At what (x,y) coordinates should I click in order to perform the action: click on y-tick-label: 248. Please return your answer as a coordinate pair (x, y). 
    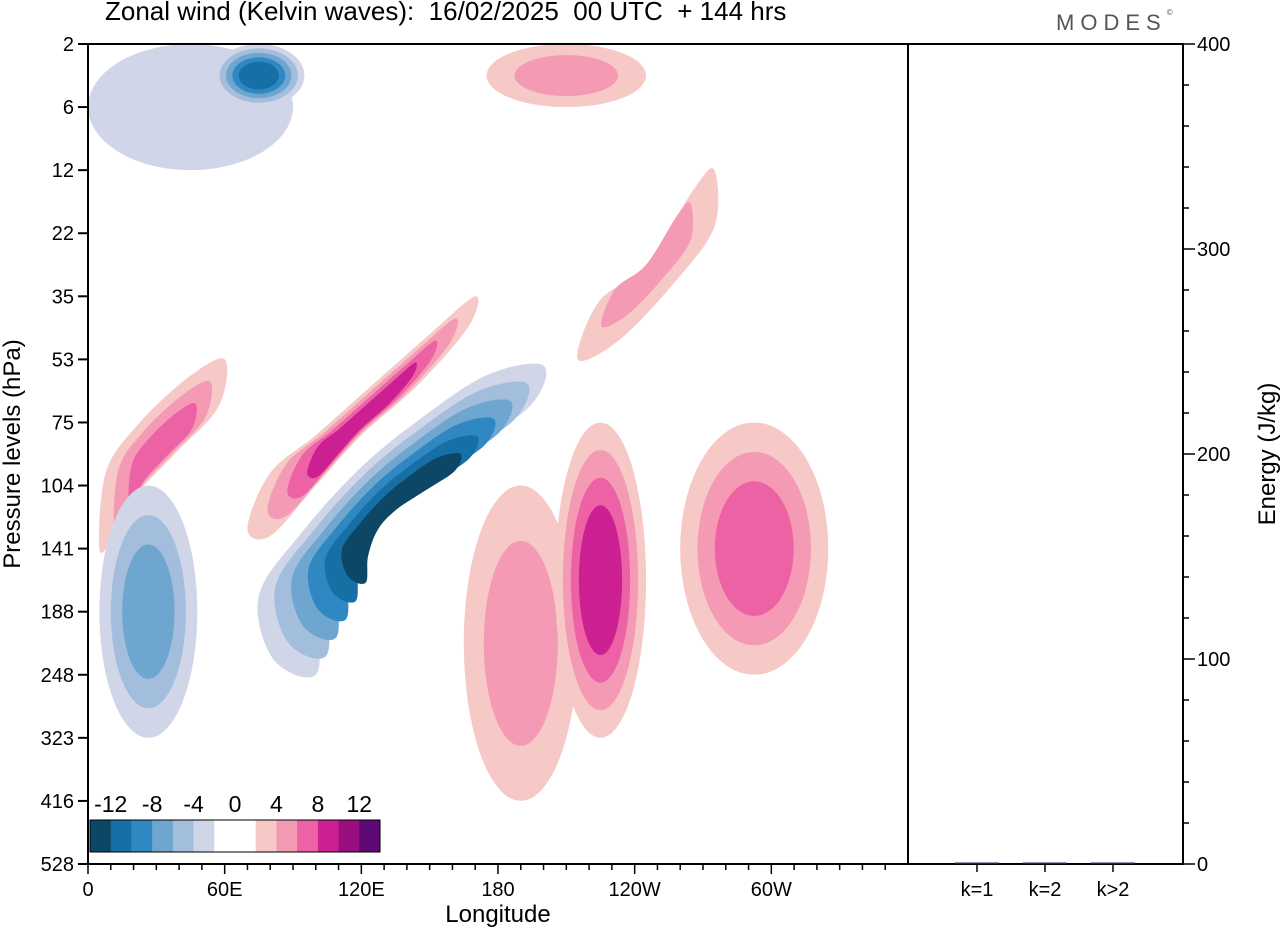
    Looking at the image, I should click on (57, 676).